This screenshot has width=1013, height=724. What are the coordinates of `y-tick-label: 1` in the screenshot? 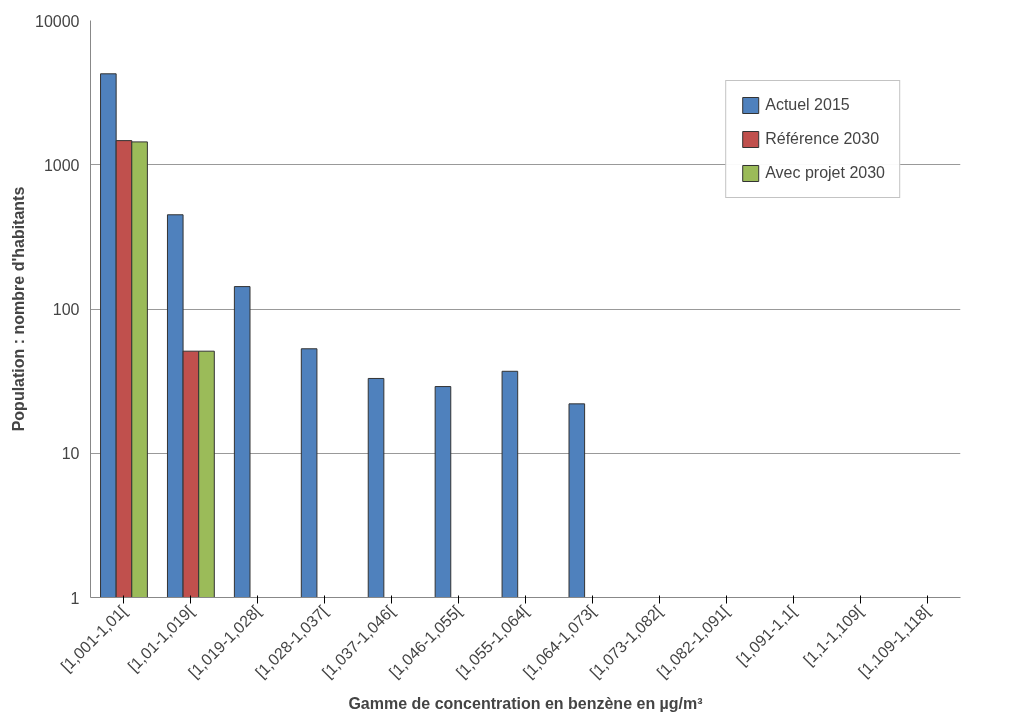 It's located at (75, 598).